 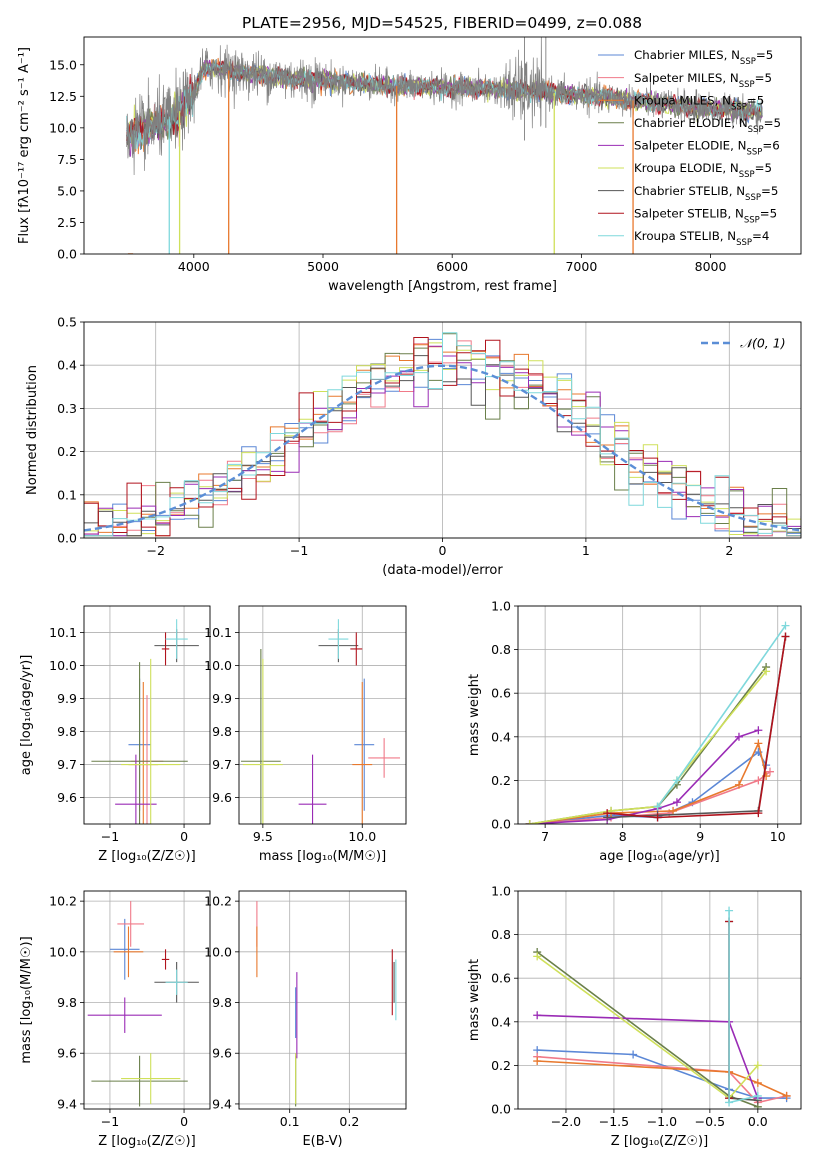 I want to click on x-tick-label: 1, so click(x=586, y=550).